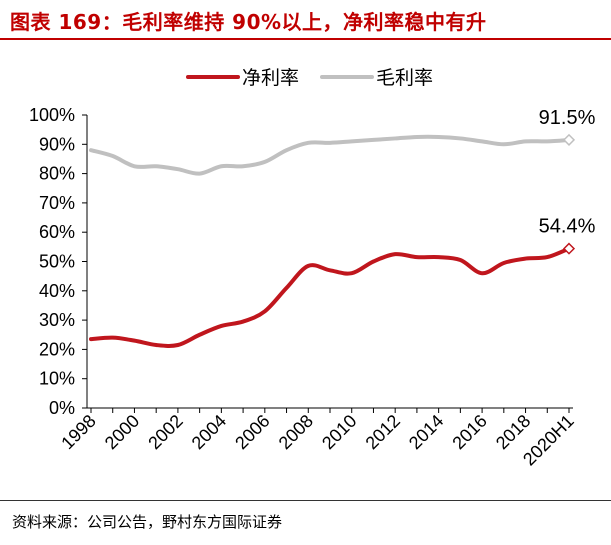 The height and width of the screenshot is (545, 611). Describe the element at coordinates (57, 232) in the screenshot. I see `y-tick-label: 60%` at that location.